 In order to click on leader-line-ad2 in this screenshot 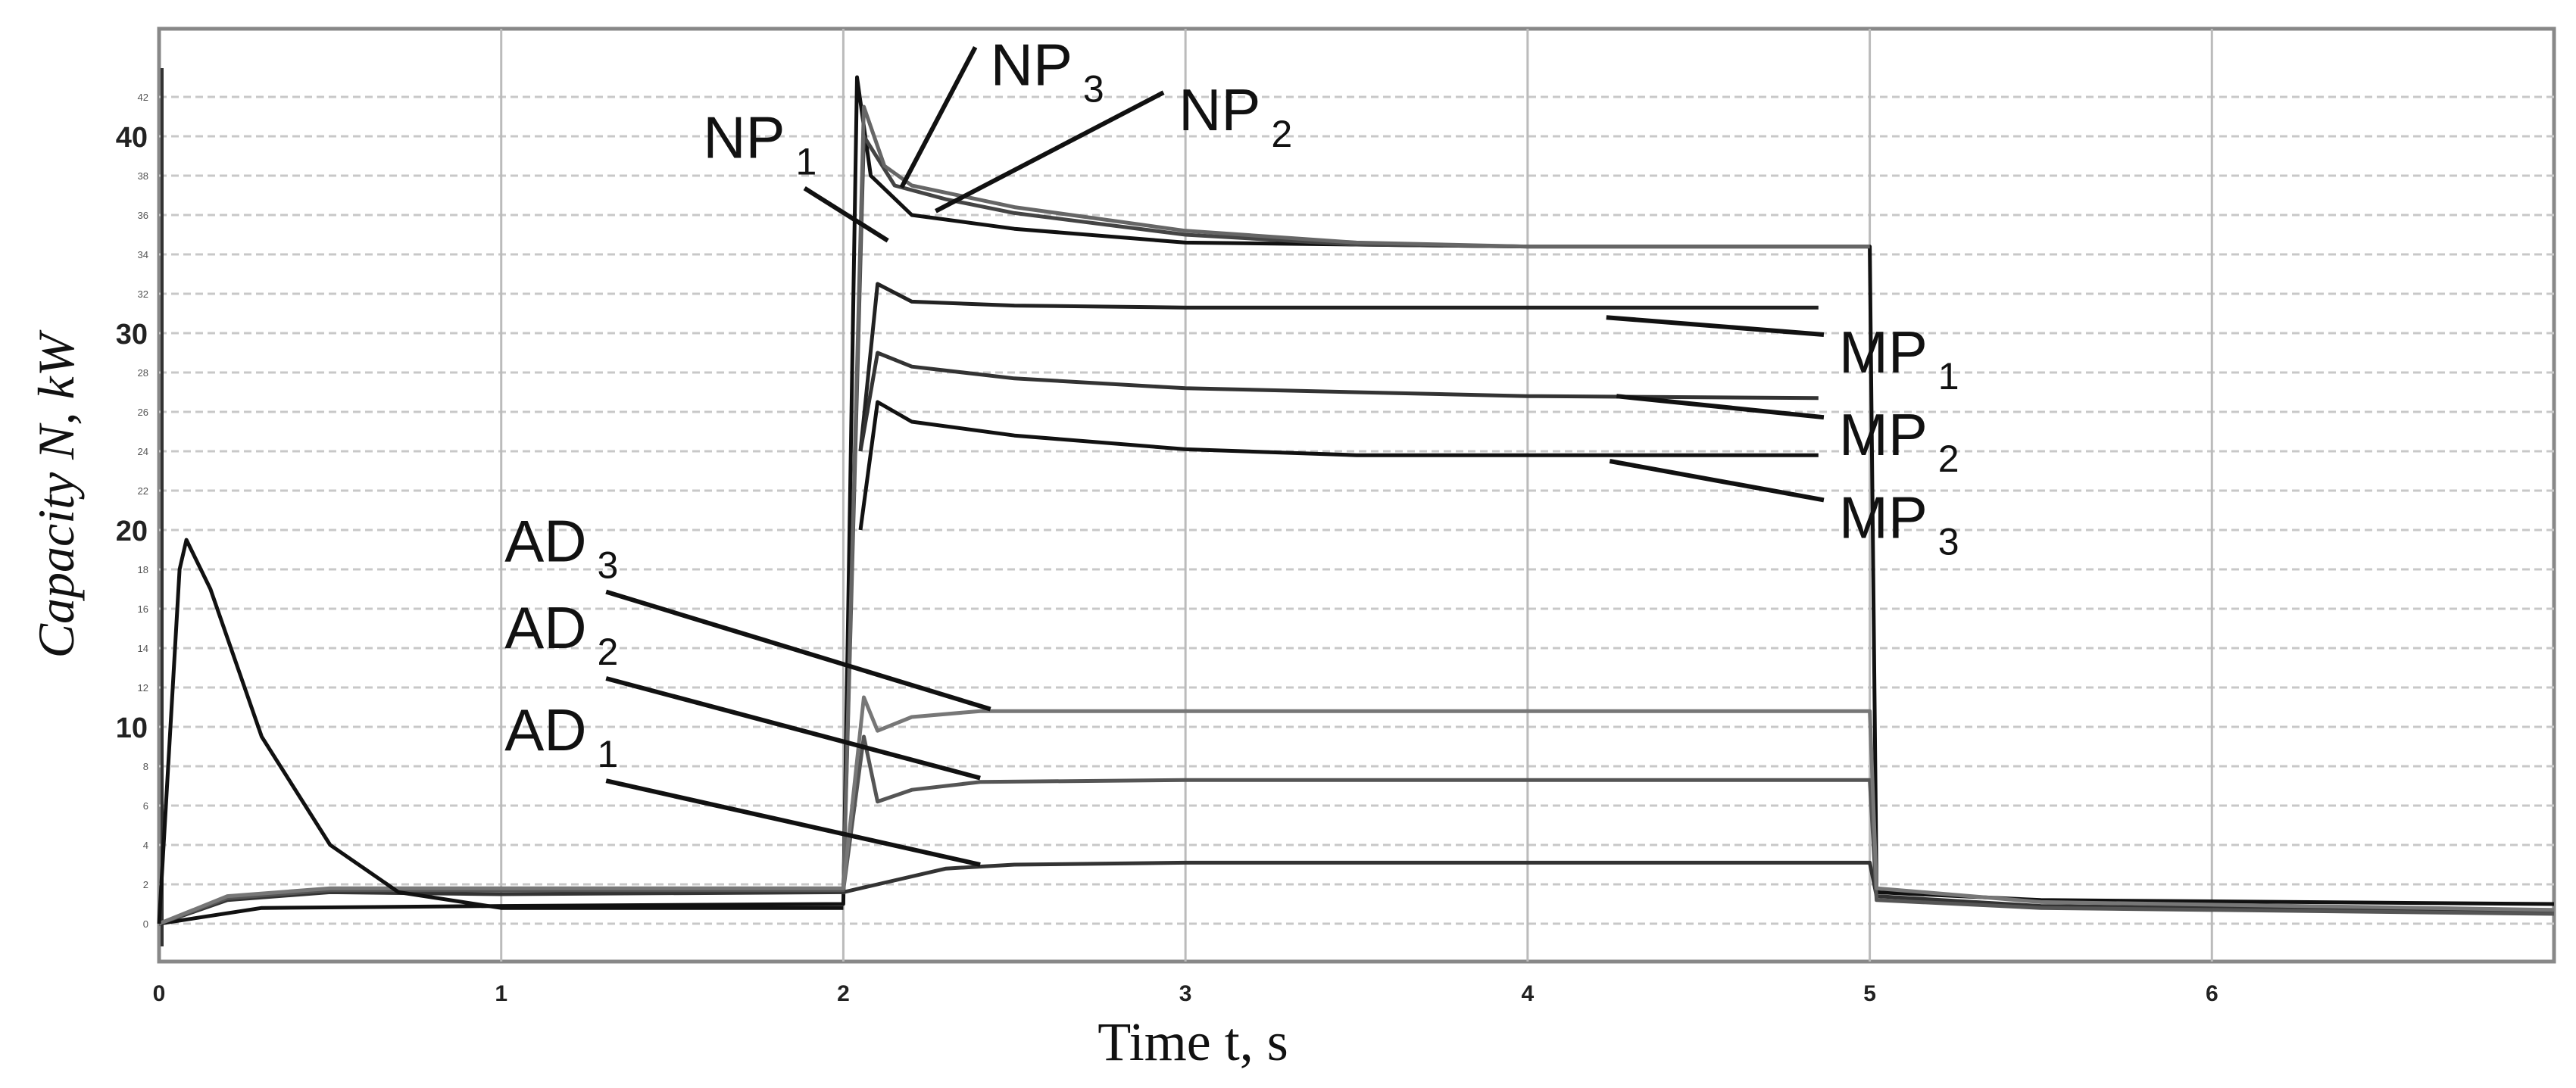, I will do `click(793, 728)`.